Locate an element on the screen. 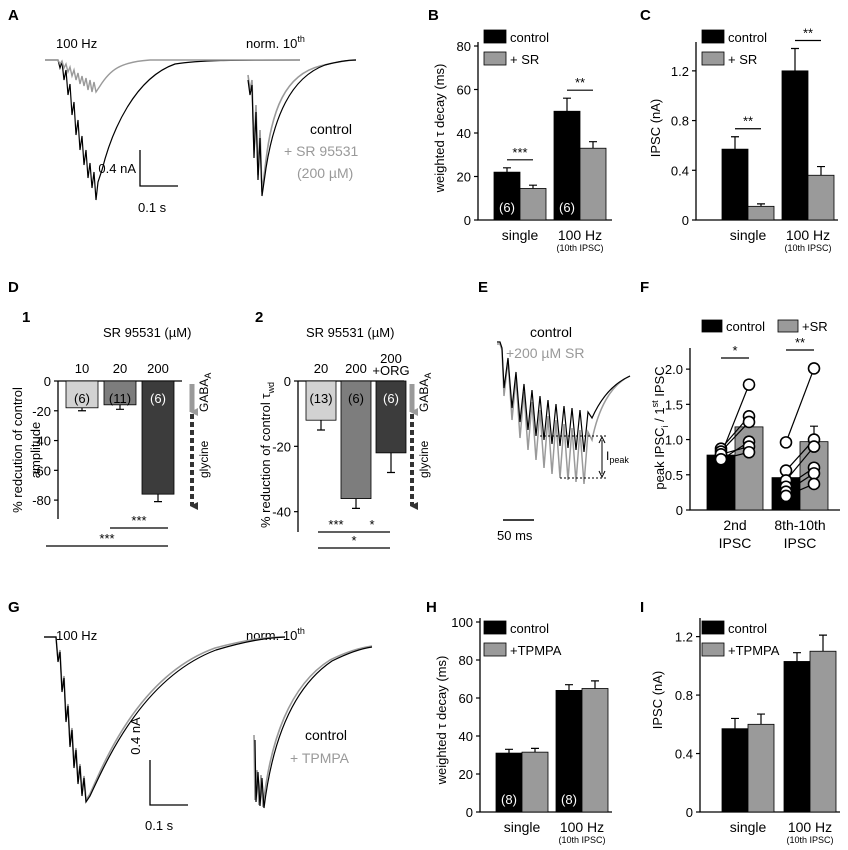 Image resolution: width=848 pixels, height=850 pixels. y-axis-label-c: IPSC (nA) is located at coordinates (655, 128).